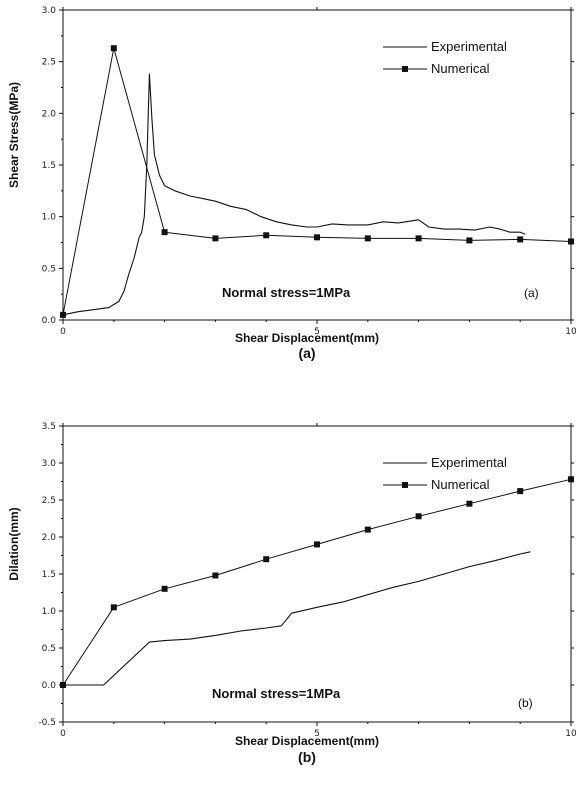  Describe the element at coordinates (49, 427) in the screenshot. I see `y-tick-label: 3.5` at that location.